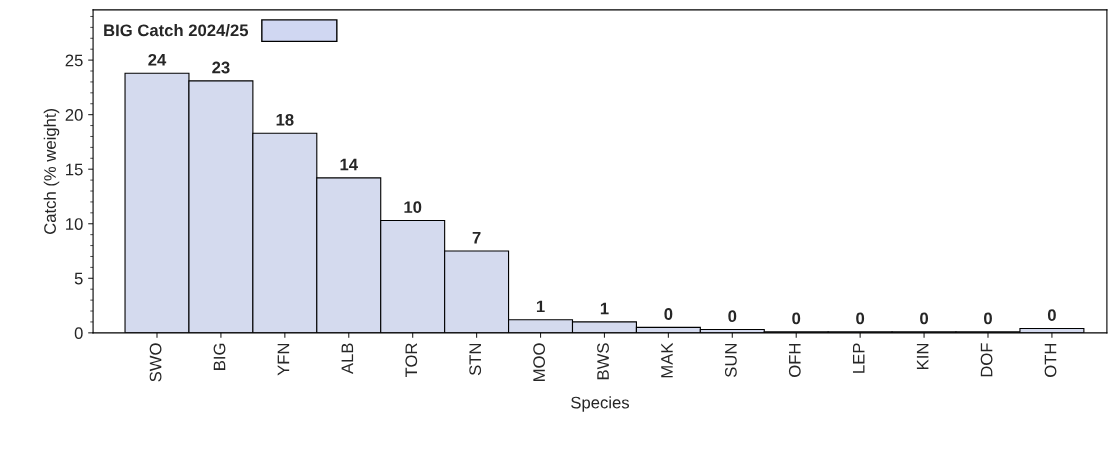 Image resolution: width=1108 pixels, height=451 pixels. I want to click on x-tick-label: SWO, so click(155, 362).